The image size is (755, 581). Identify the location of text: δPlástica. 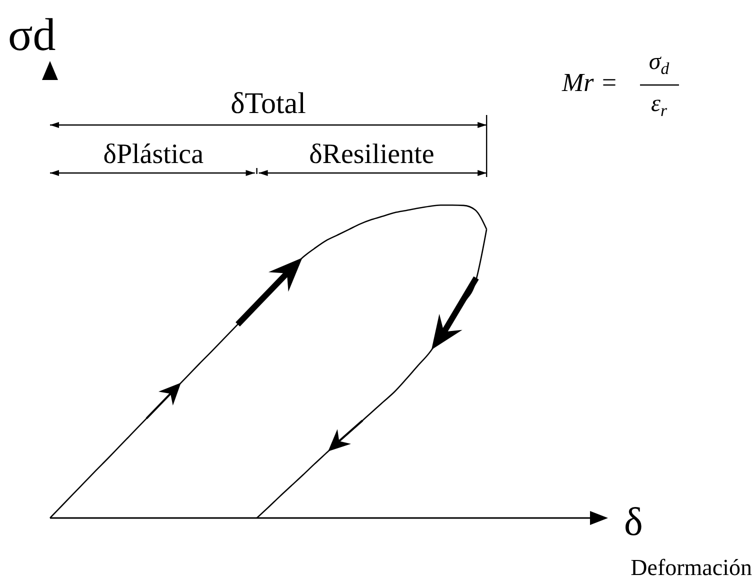
(153, 154).